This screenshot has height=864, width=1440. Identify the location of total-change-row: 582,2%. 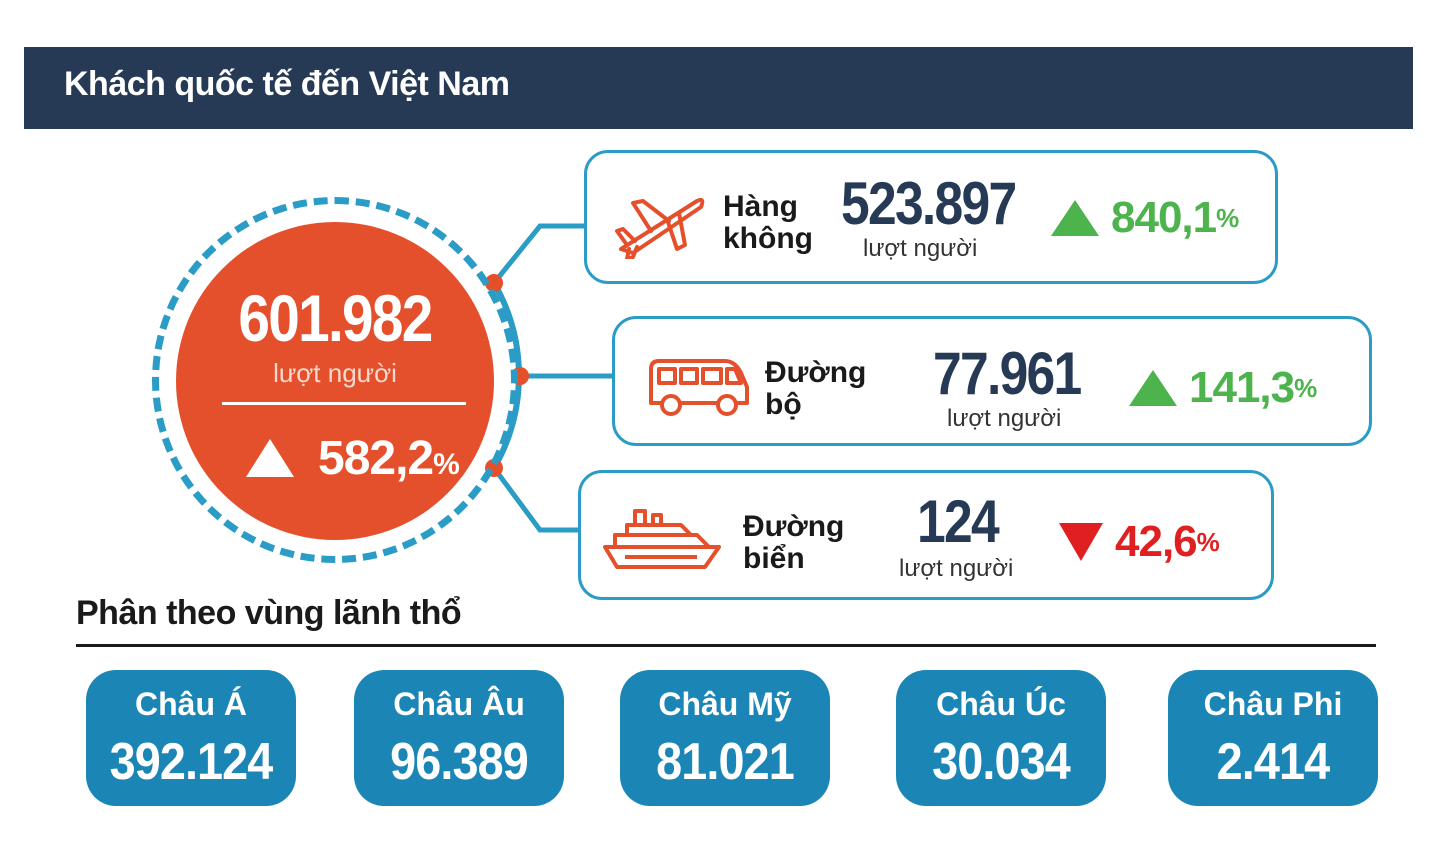
(353, 458).